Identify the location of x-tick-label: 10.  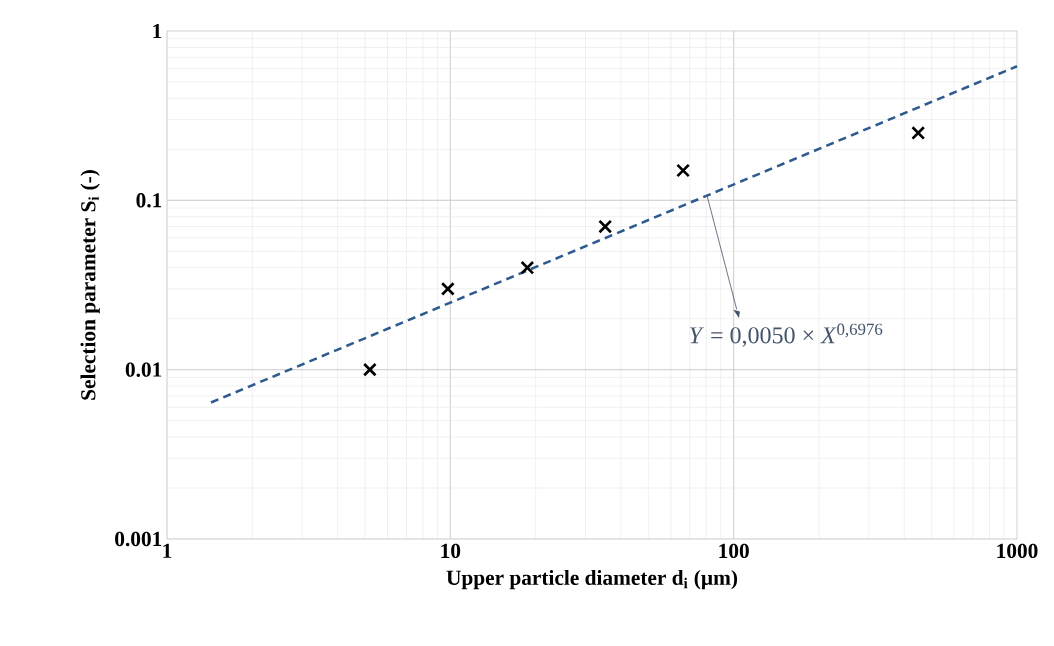
(451, 551).